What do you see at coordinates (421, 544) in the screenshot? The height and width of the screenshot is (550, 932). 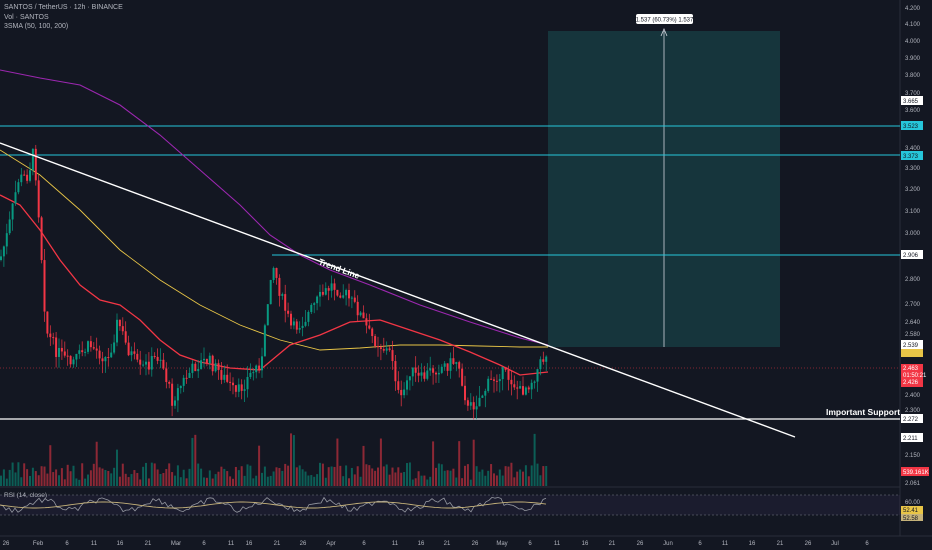 I see `time-tick: 16` at bounding box center [421, 544].